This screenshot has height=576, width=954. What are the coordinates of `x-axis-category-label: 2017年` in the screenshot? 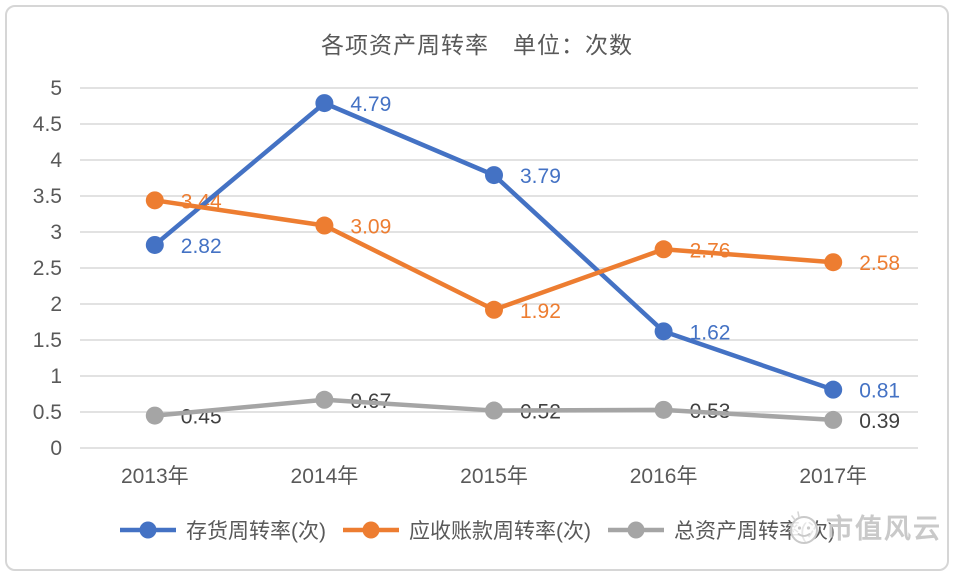 It's located at (833, 476).